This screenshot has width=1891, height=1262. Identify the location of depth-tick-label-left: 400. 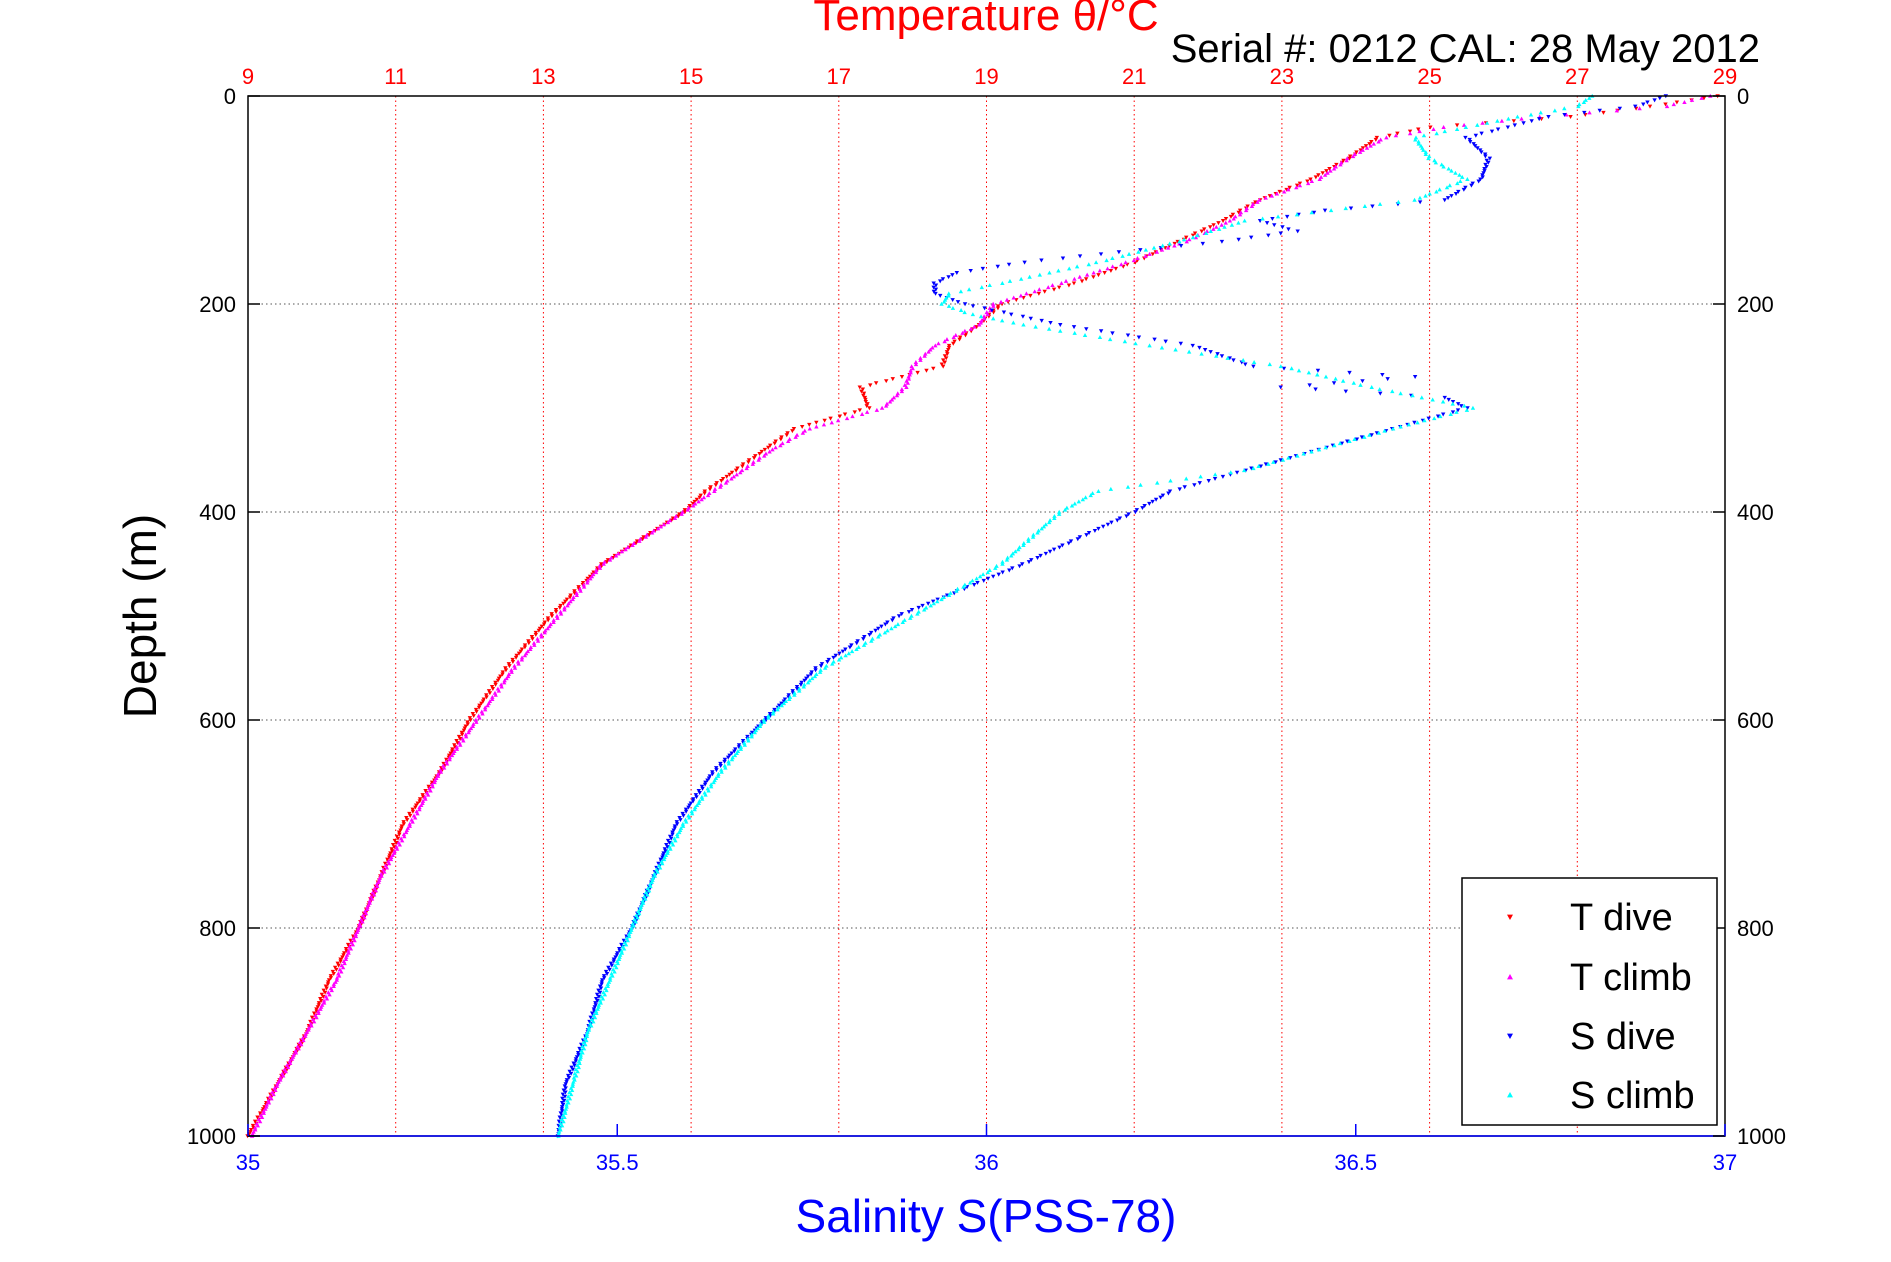
(217, 512).